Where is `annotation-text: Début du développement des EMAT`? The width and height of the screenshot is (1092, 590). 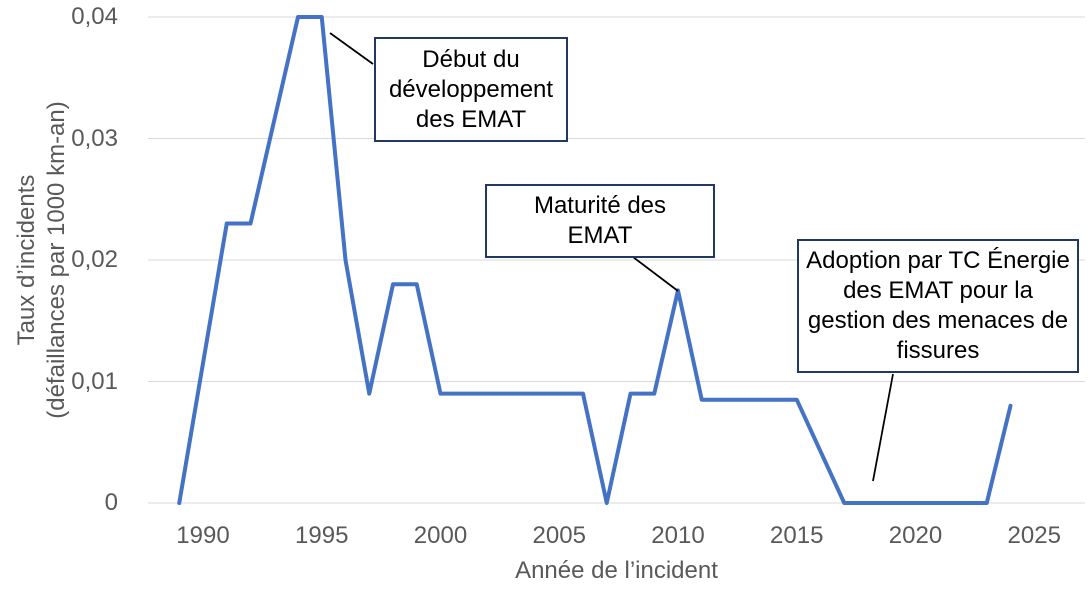
annotation-text: Début du développement des EMAT is located at coordinates (471, 90).